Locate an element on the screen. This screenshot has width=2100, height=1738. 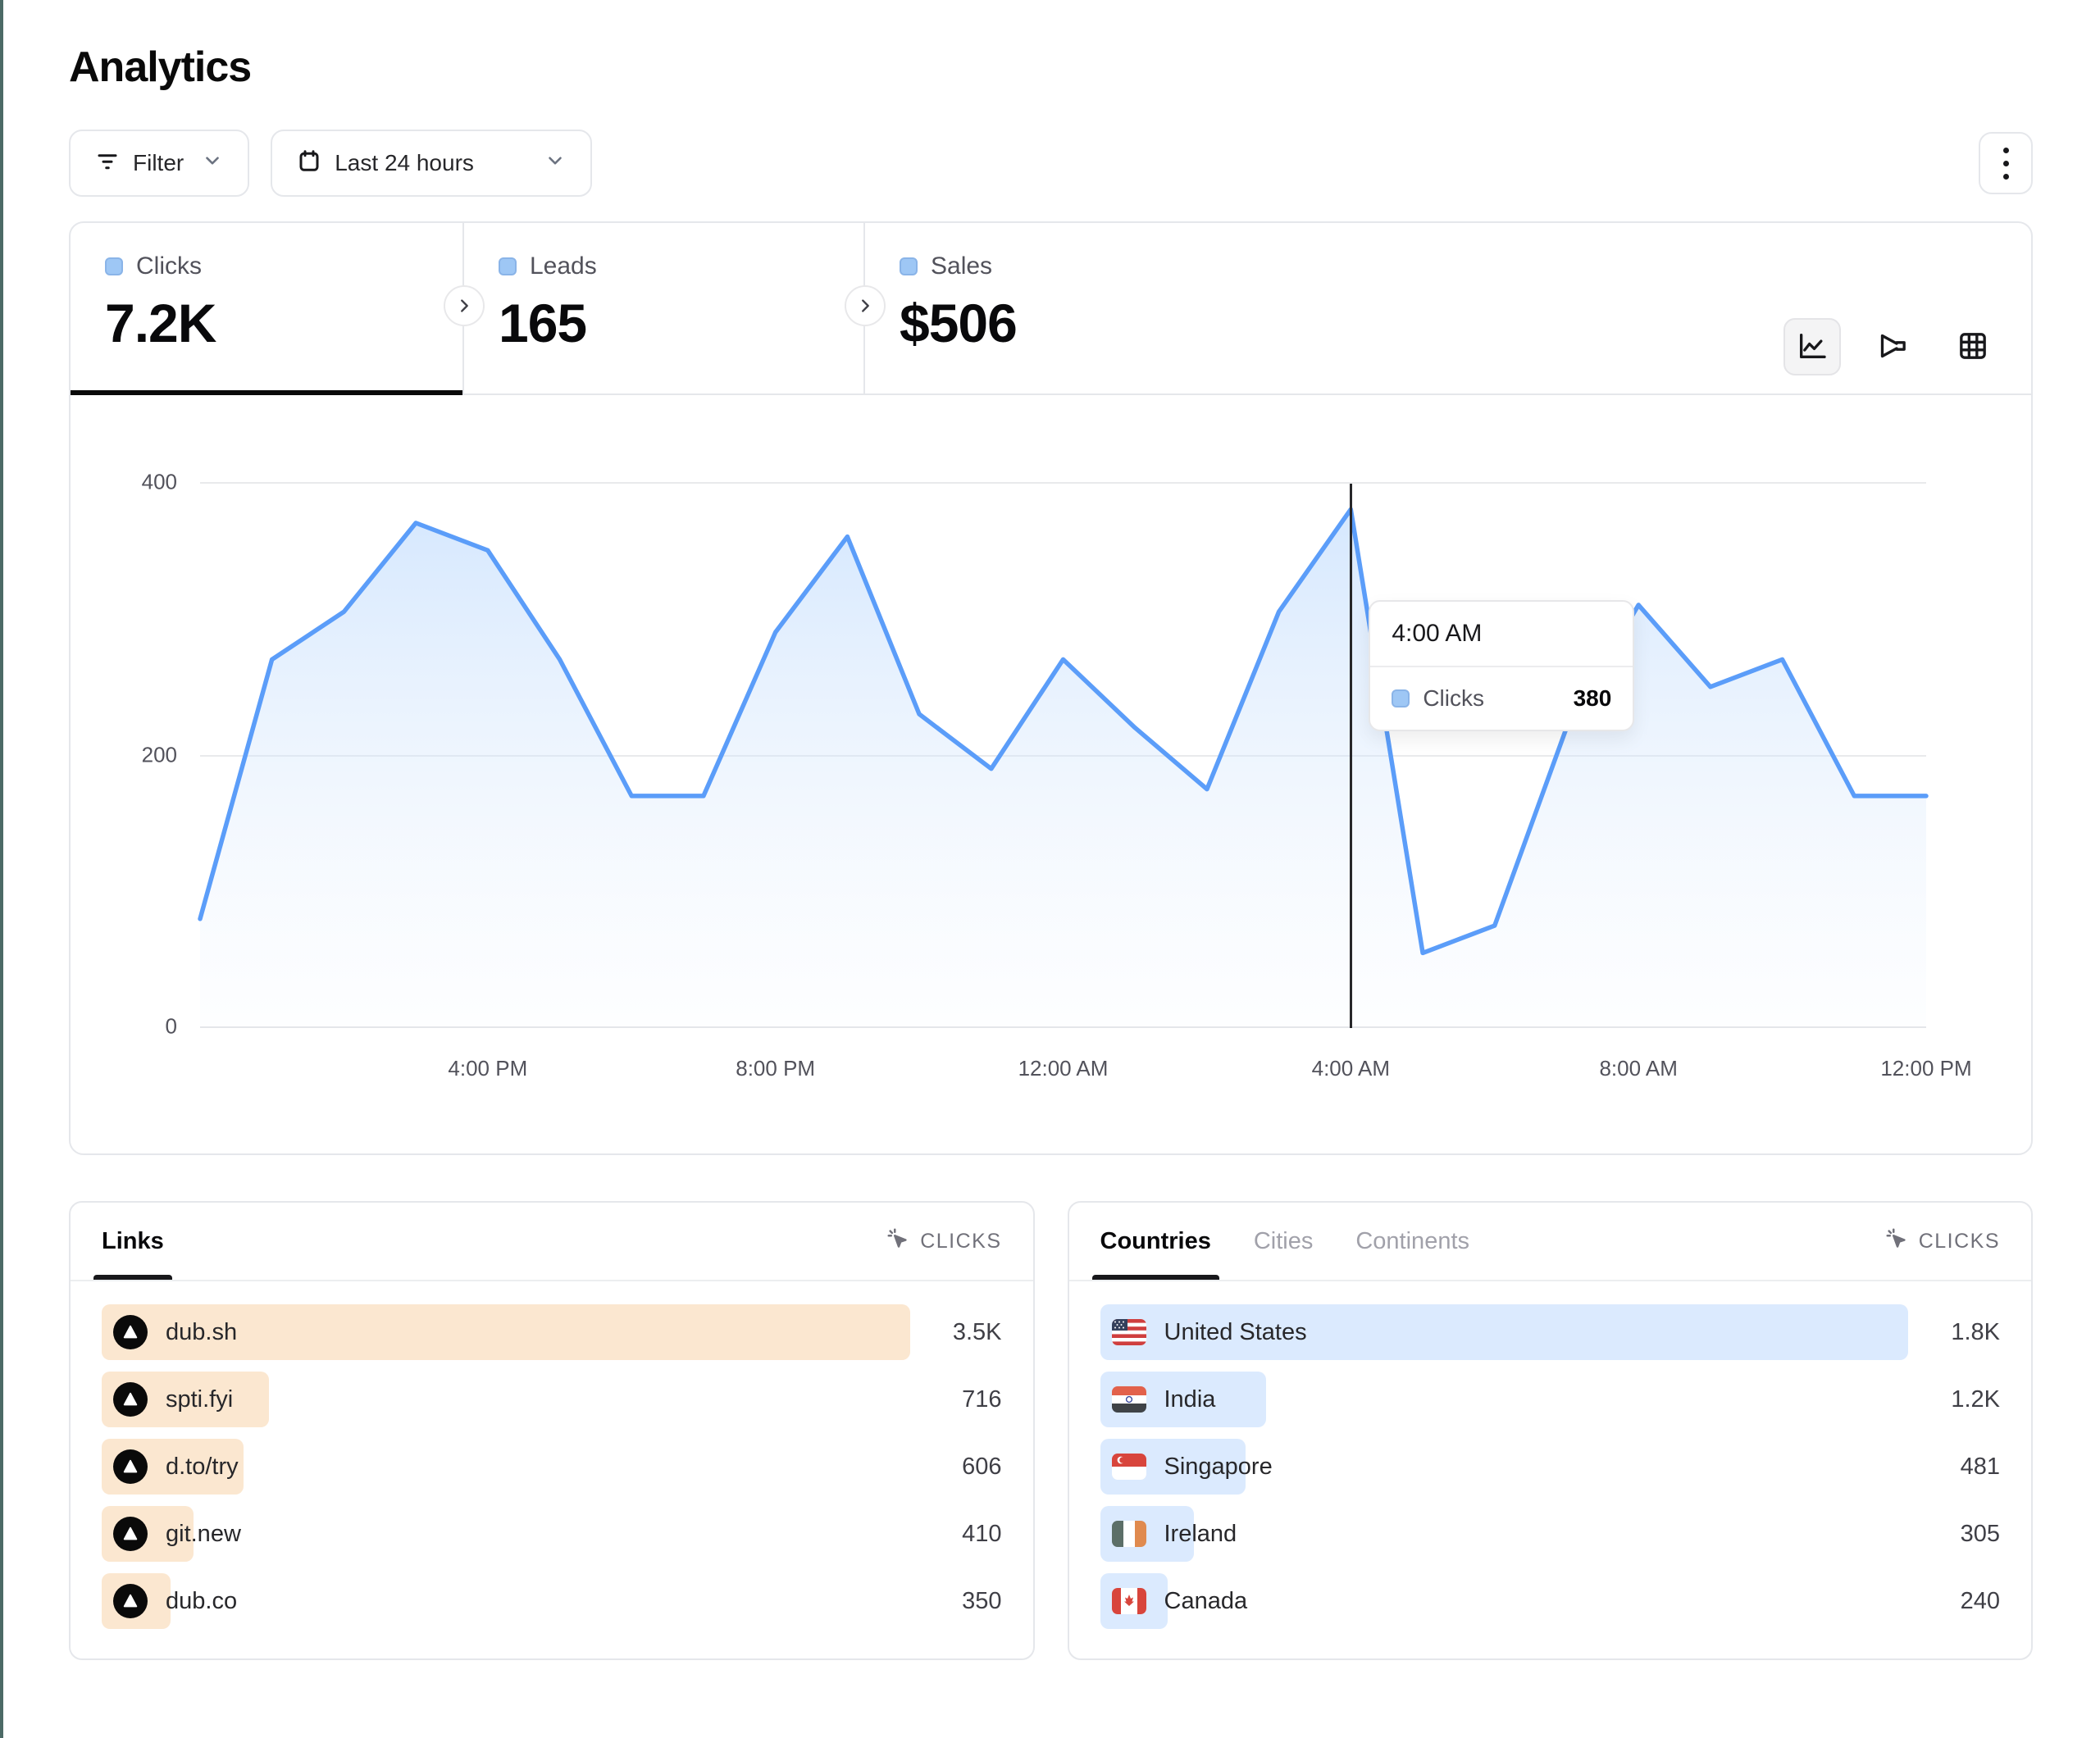
link-bar is located at coordinates (506, 1332).